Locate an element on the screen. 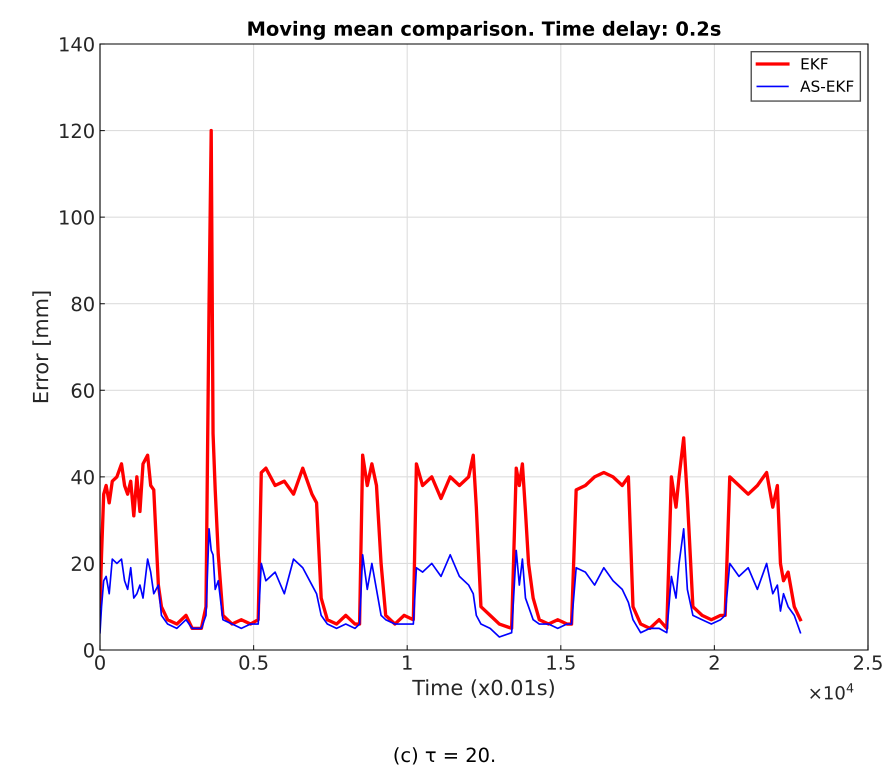 The image size is (889, 776). y-tick-label: 0 is located at coordinates (89, 650).